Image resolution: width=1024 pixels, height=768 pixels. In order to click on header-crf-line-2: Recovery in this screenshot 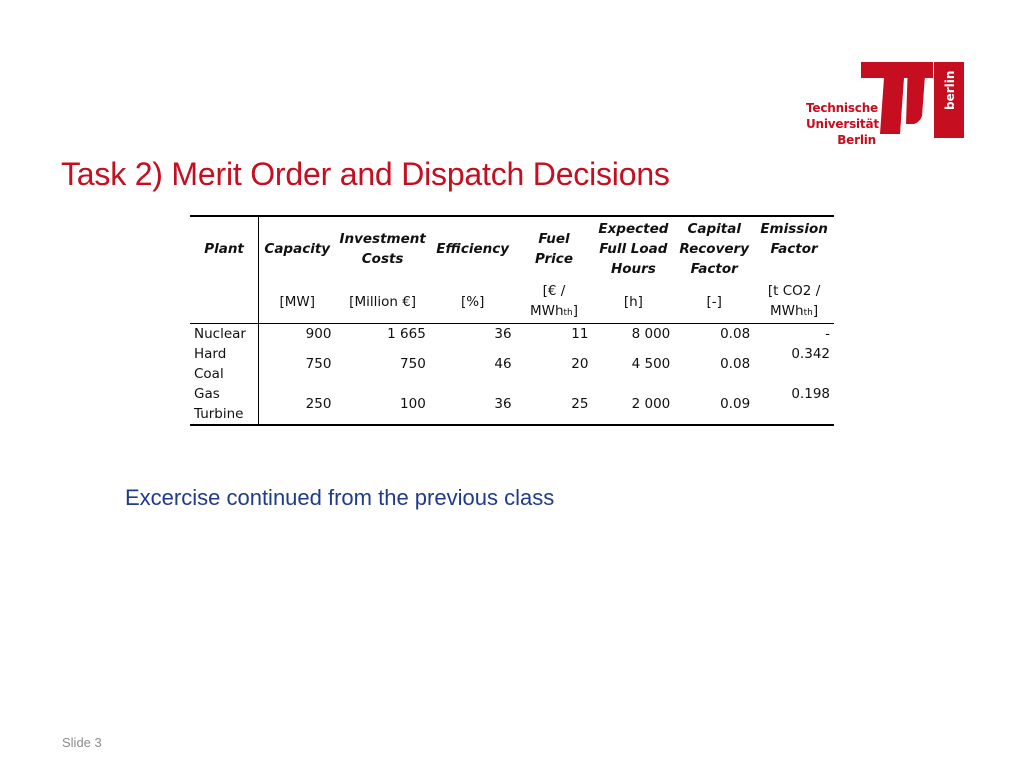, I will do `click(714, 249)`.